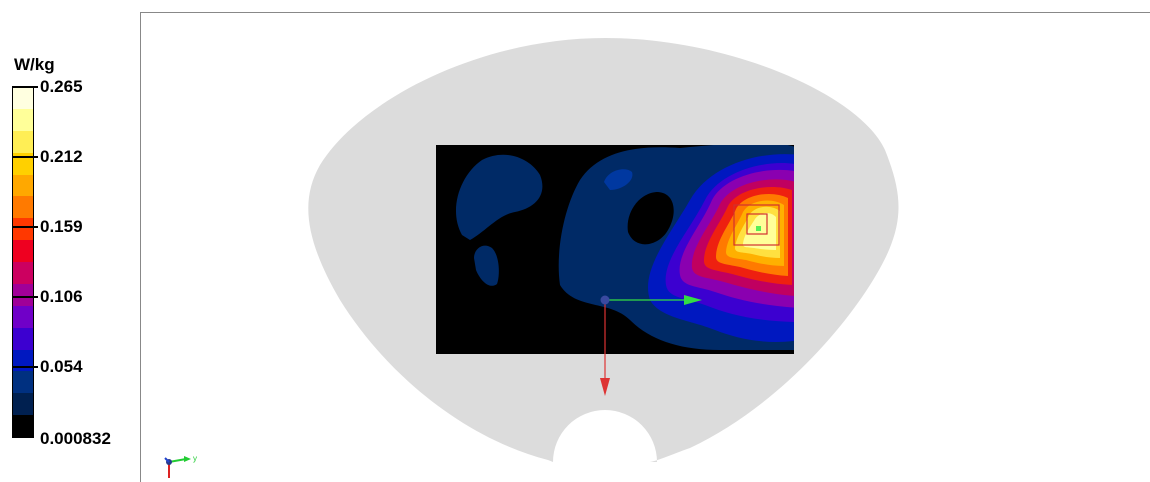 The height and width of the screenshot is (482, 1150). I want to click on zoom-scan-box-outer, so click(756, 225).